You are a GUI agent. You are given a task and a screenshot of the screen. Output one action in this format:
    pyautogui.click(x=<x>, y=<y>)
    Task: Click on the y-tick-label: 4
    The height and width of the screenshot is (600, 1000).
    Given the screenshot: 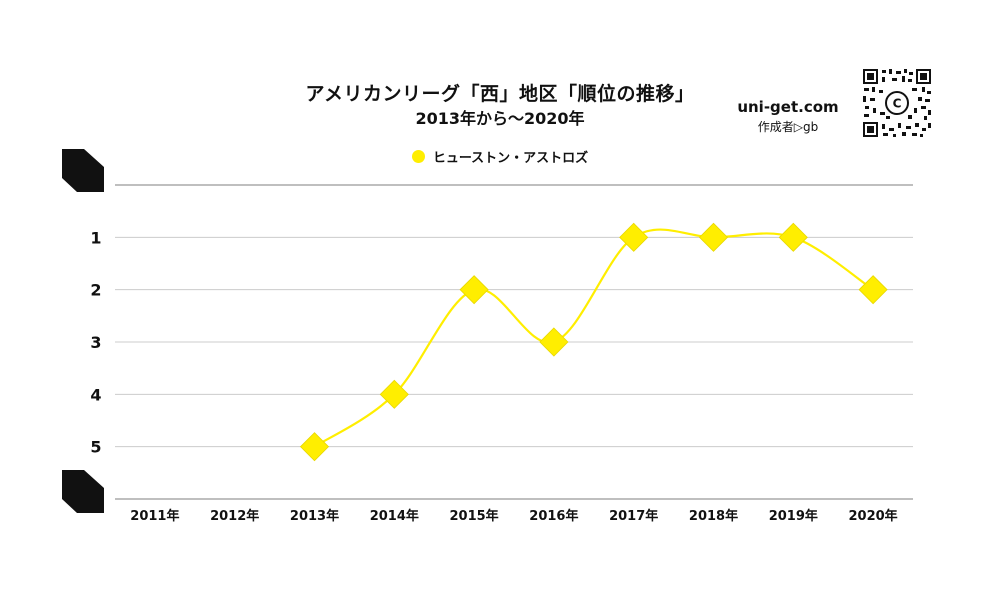 What is the action you would take?
    pyautogui.click(x=95, y=394)
    